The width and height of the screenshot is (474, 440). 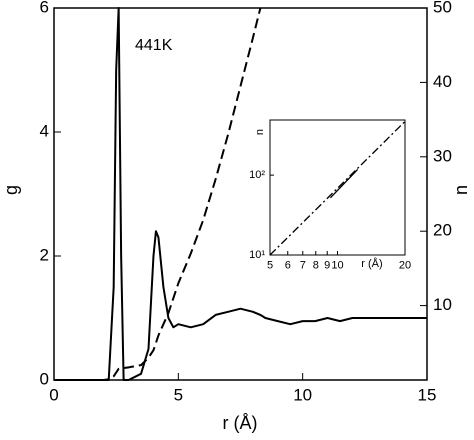 What do you see at coordinates (44, 378) in the screenshot?
I see `y-tick-label: 0` at bounding box center [44, 378].